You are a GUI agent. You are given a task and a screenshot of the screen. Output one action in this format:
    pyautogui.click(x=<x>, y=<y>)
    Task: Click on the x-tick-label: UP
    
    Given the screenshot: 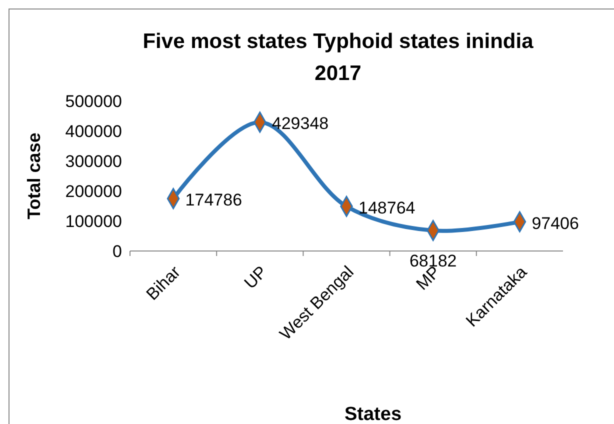 What is the action you would take?
    pyautogui.click(x=255, y=277)
    